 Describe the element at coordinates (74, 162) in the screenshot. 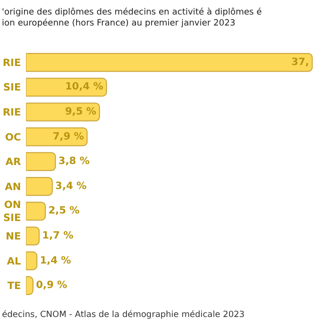

I see `data-label: 3,8 %` at that location.